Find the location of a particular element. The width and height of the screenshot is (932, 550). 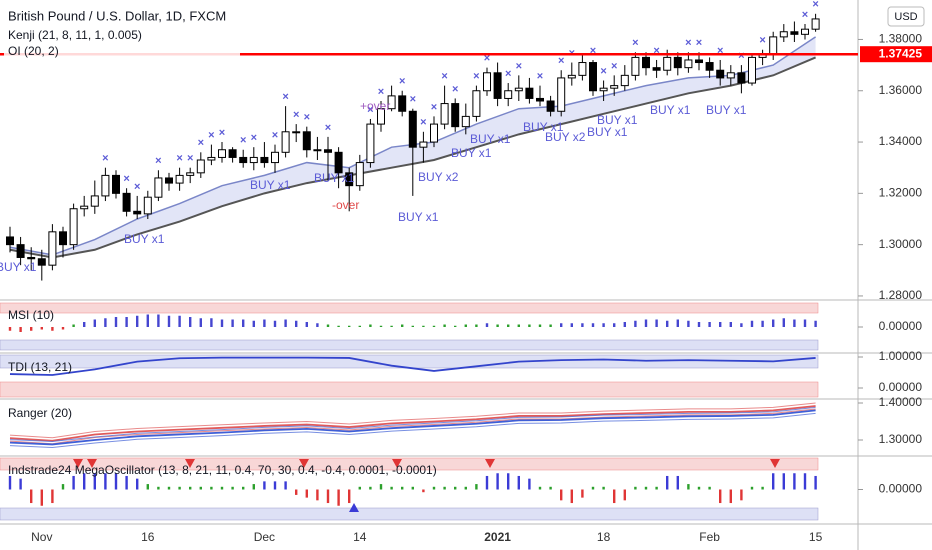

x-tick-label: 14 is located at coordinates (360, 537).